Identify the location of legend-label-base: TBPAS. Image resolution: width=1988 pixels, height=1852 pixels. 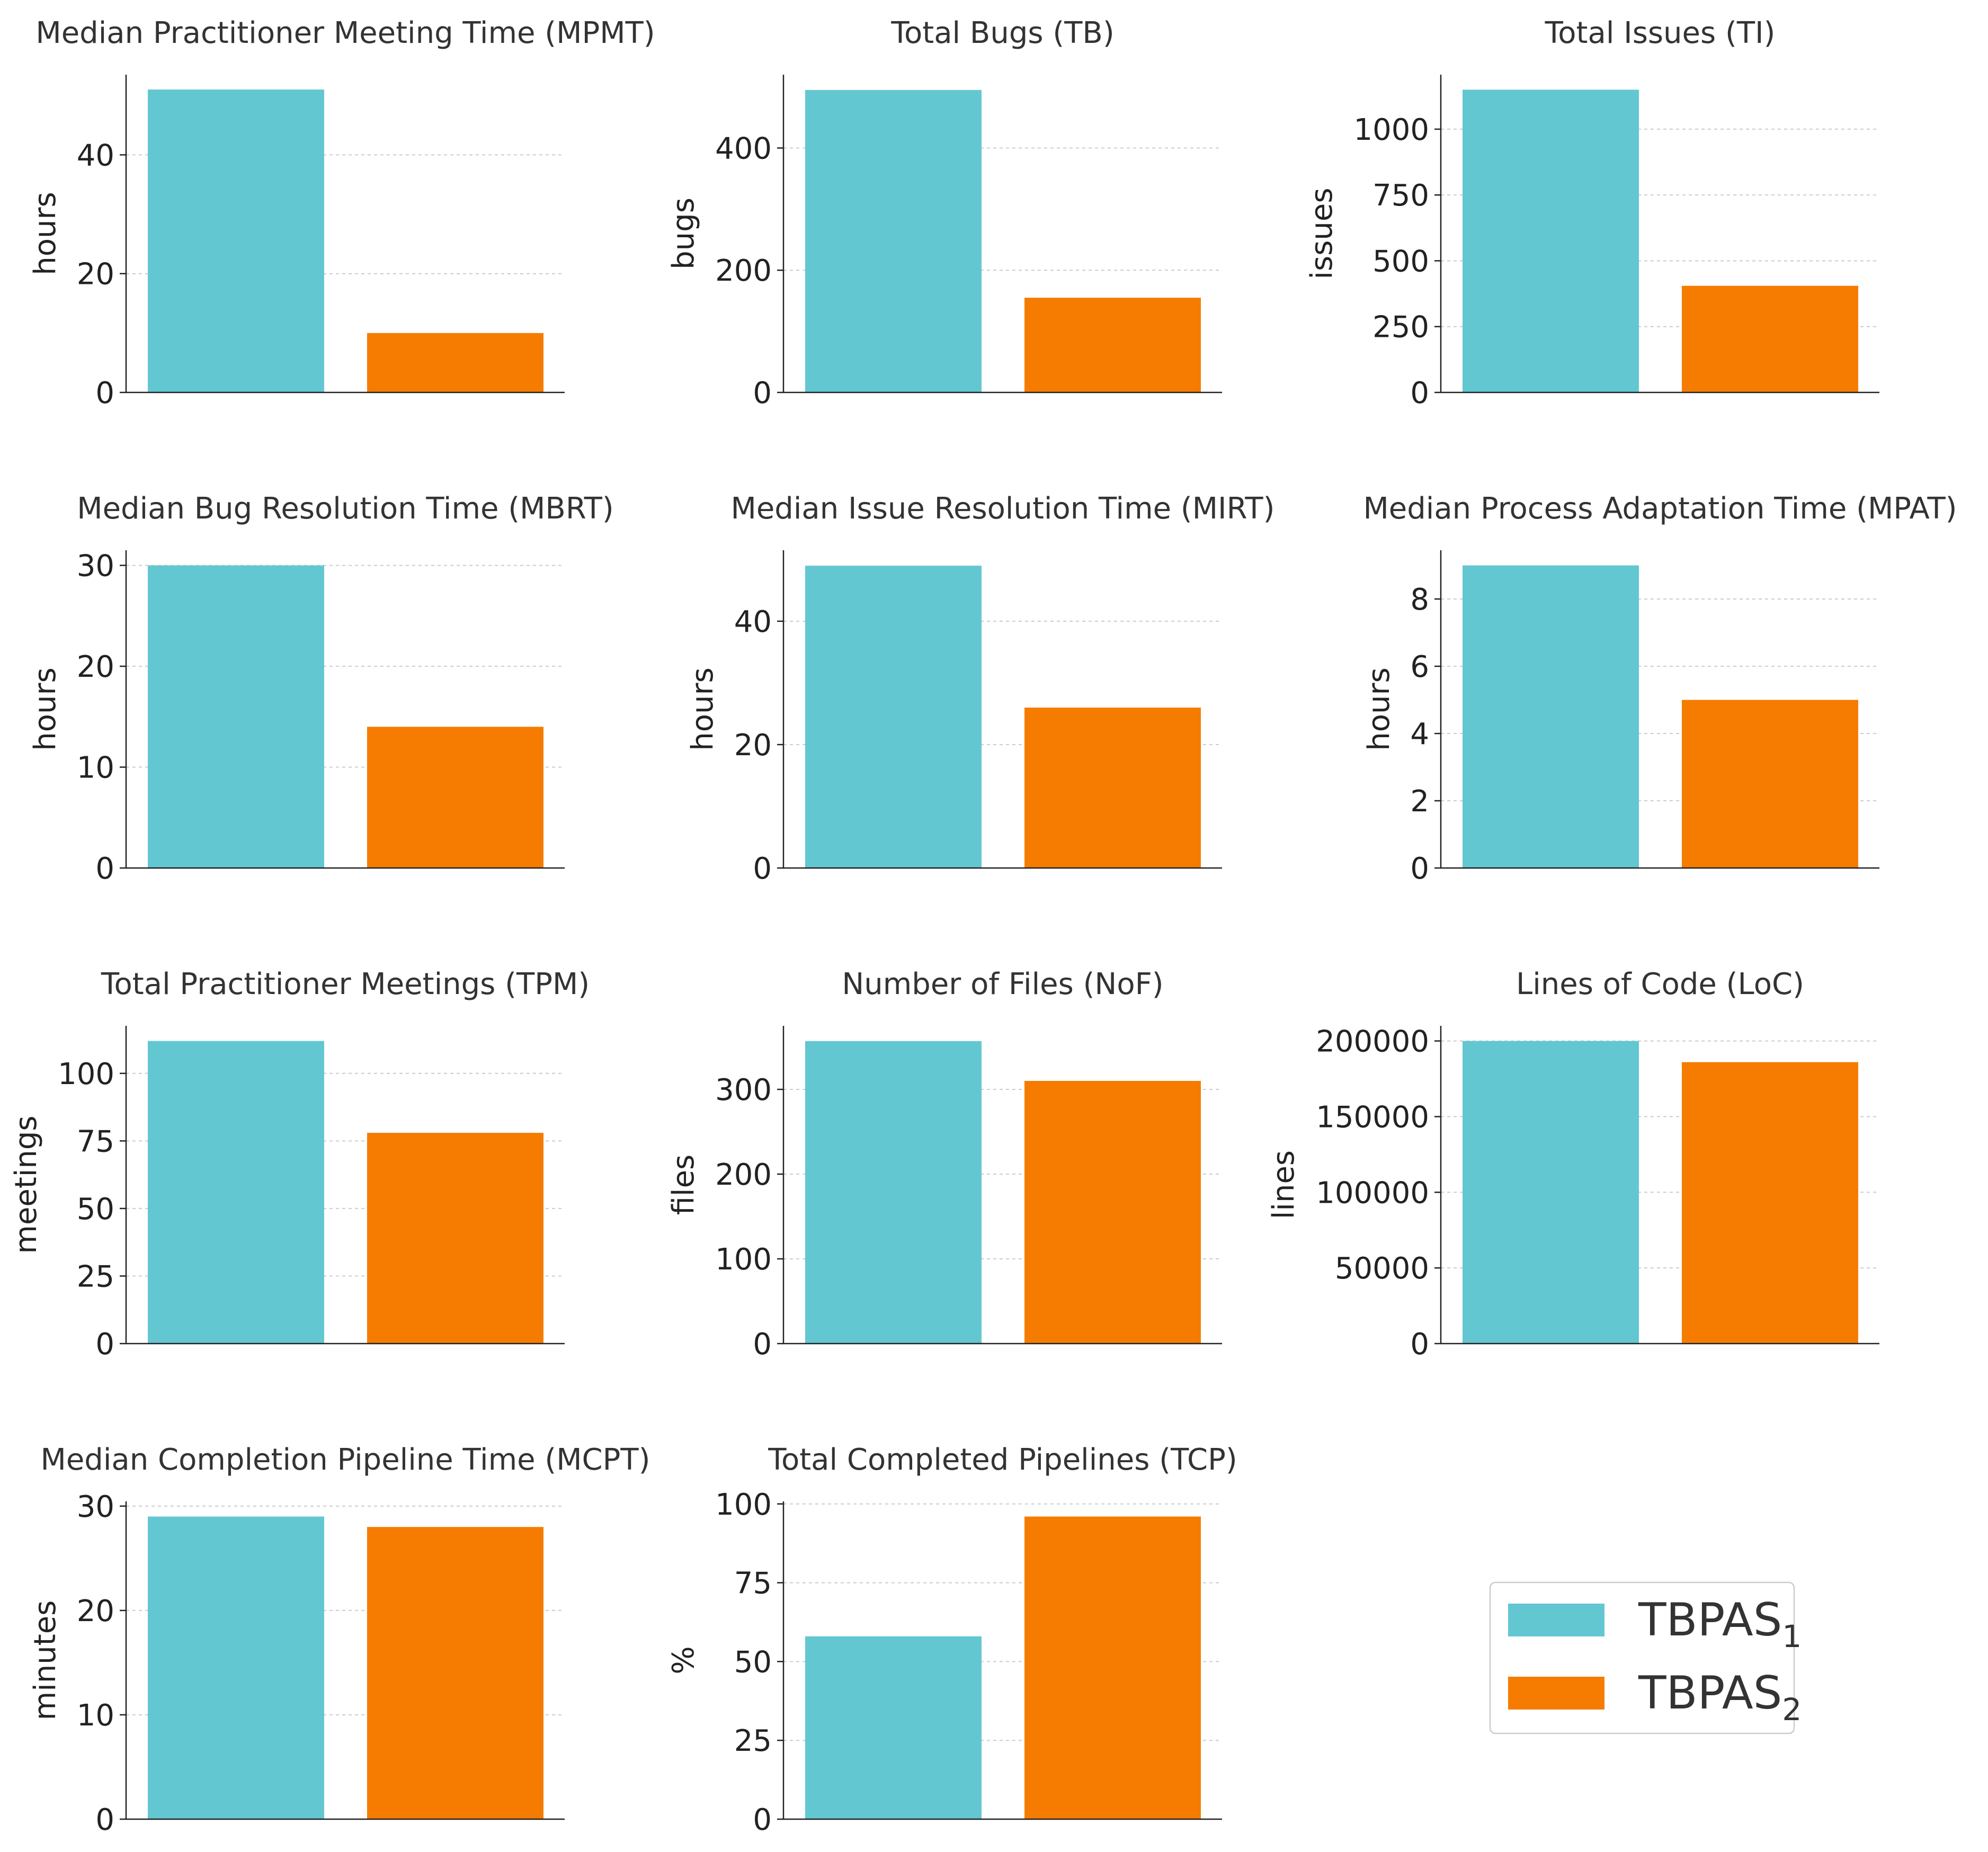
(1710, 1693).